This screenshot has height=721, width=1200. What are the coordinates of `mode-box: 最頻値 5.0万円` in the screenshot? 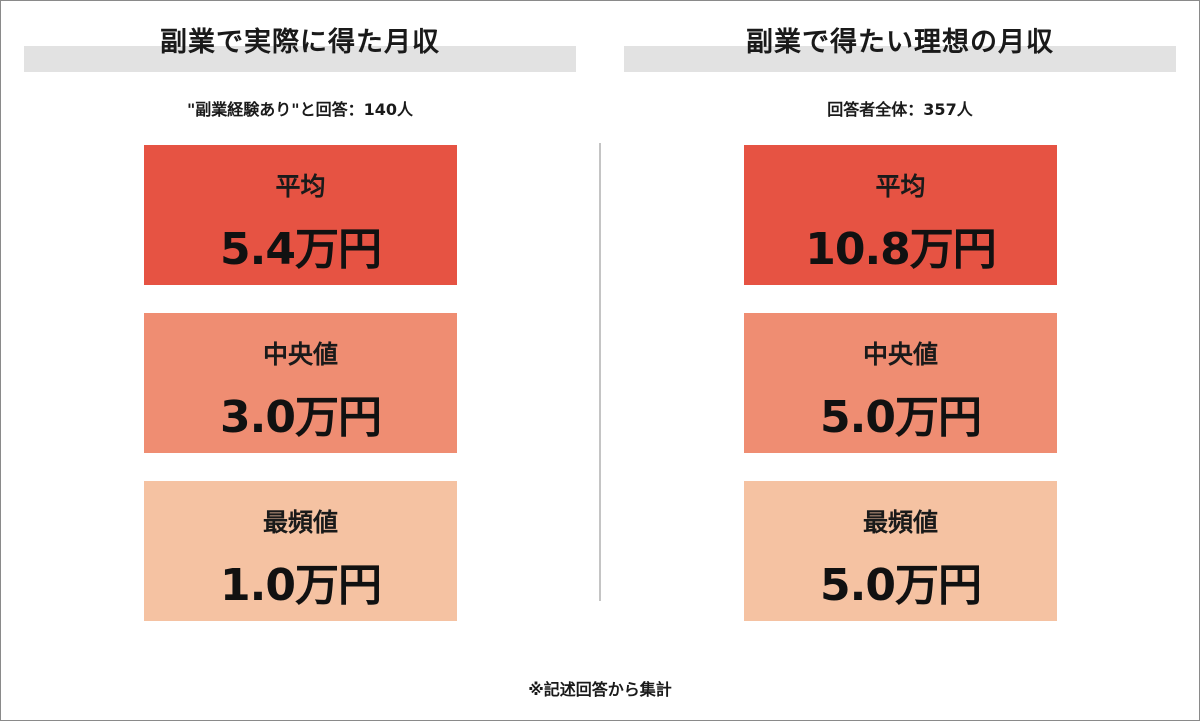 It's located at (900, 551).